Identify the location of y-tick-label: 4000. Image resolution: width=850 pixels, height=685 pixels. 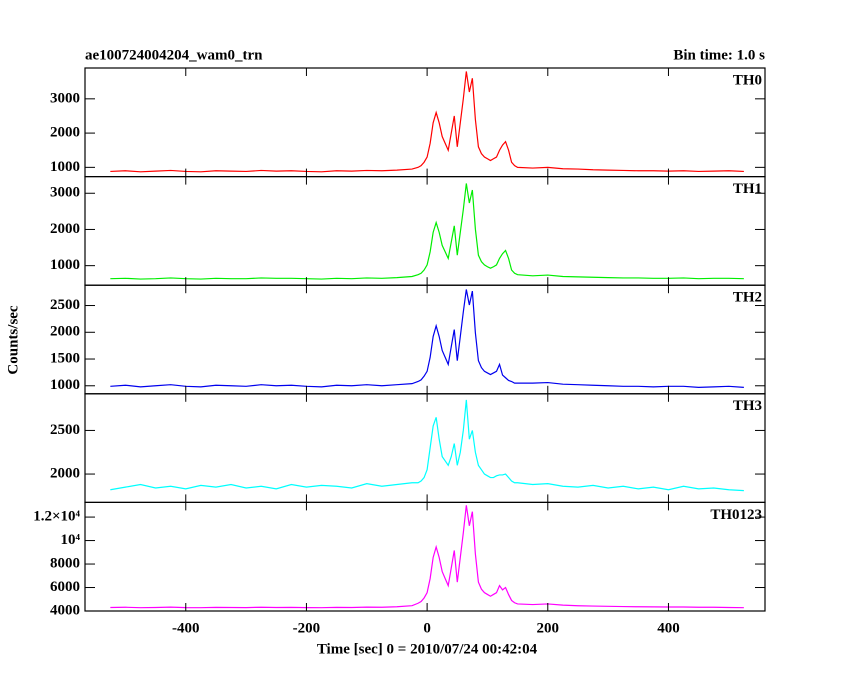
(65, 610).